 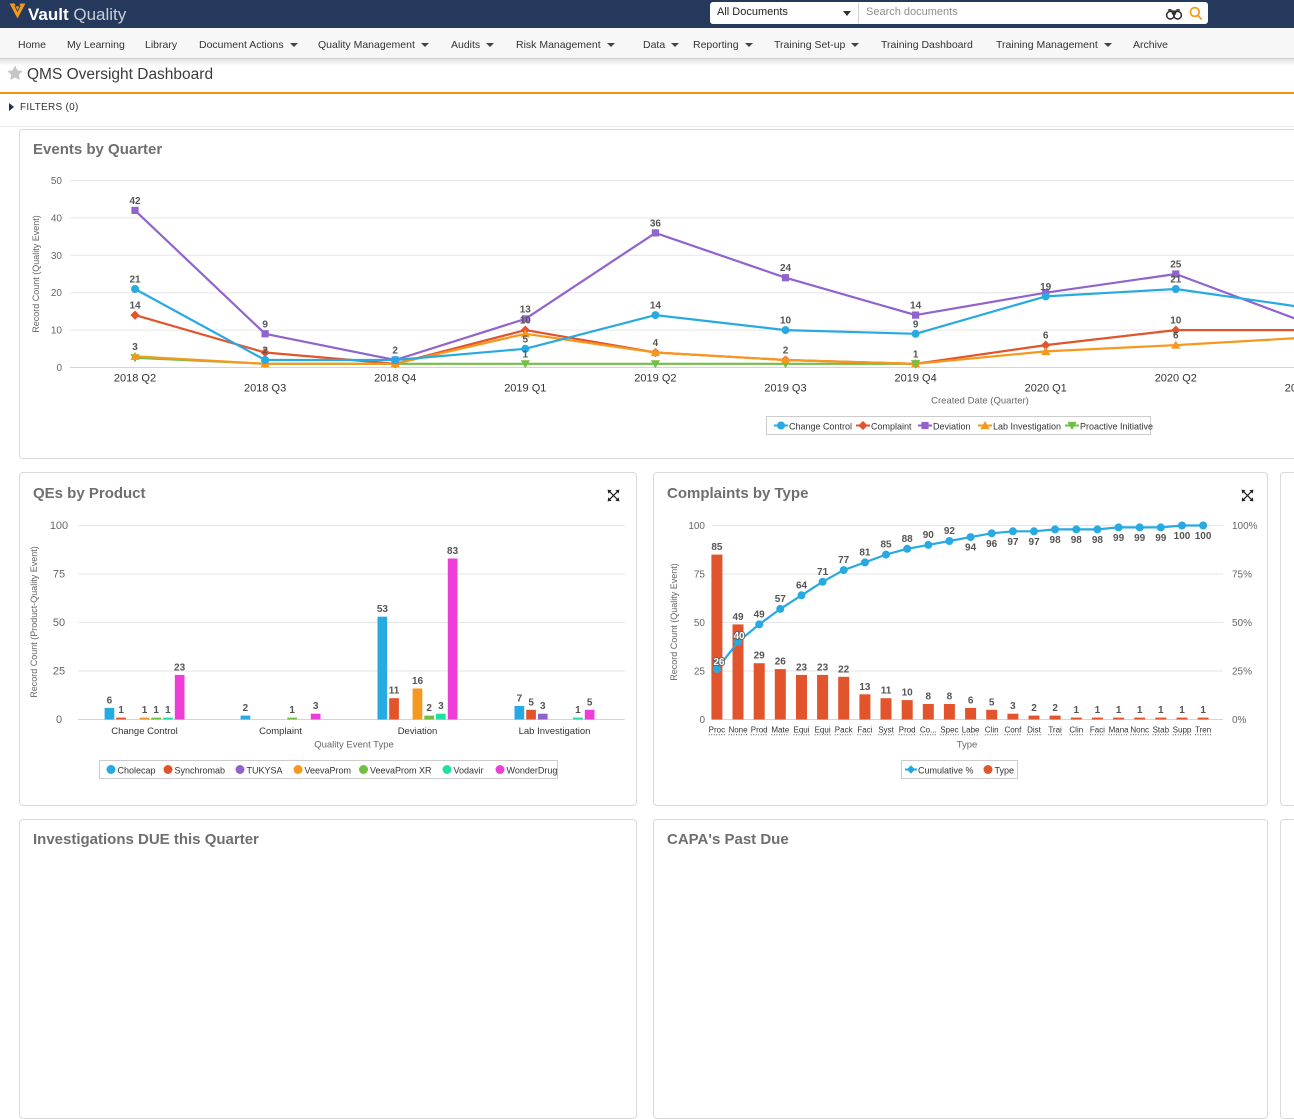 What do you see at coordinates (1242, 623) in the screenshot?
I see `svg-text: 50%` at bounding box center [1242, 623].